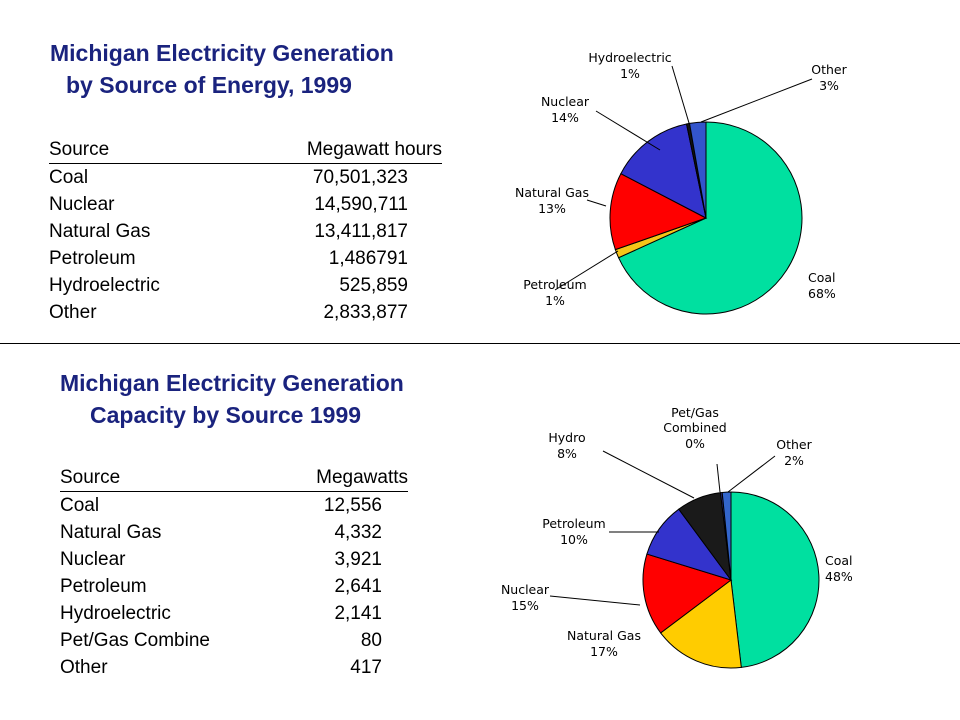  Describe the element at coordinates (226, 415) in the screenshot. I see `capacity-title-line2: Capacity by Source 1999` at that location.